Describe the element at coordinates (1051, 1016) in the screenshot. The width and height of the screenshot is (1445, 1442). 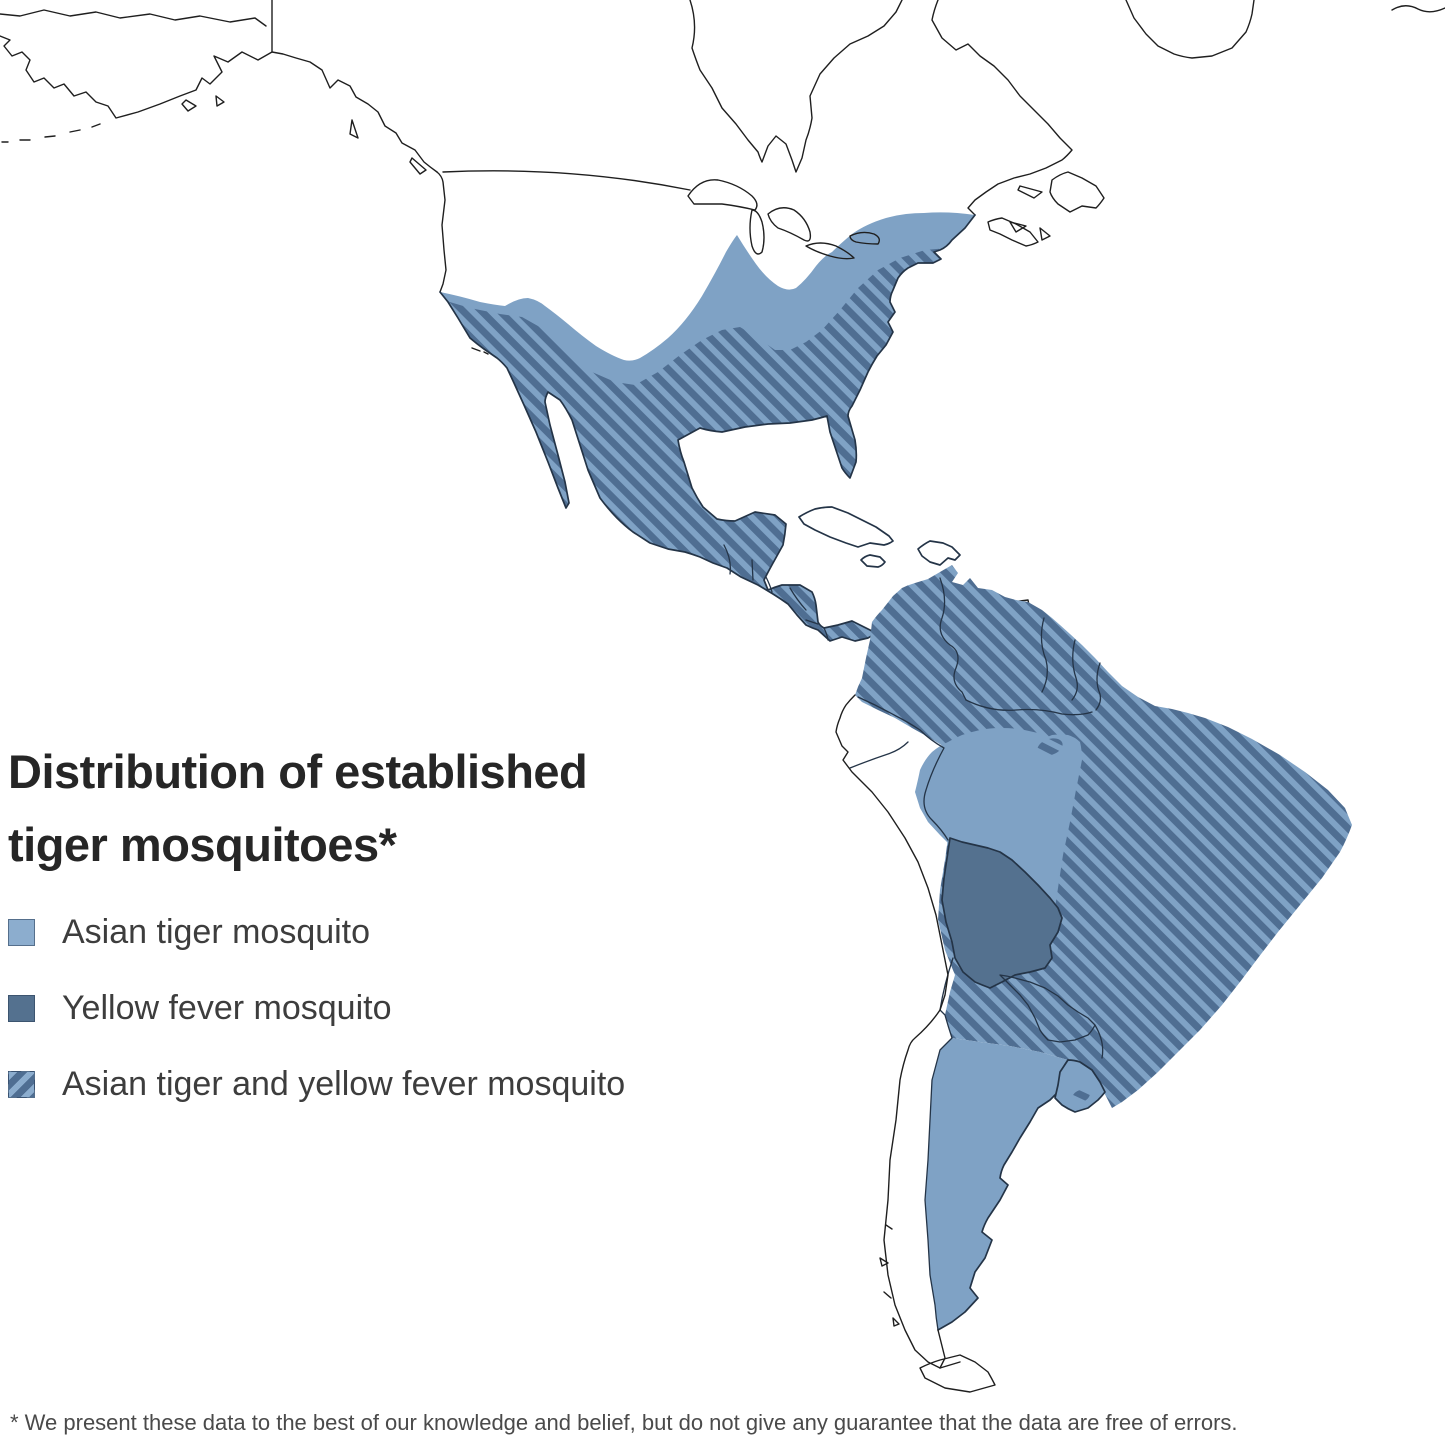
I see `paraguay-borders` at that location.